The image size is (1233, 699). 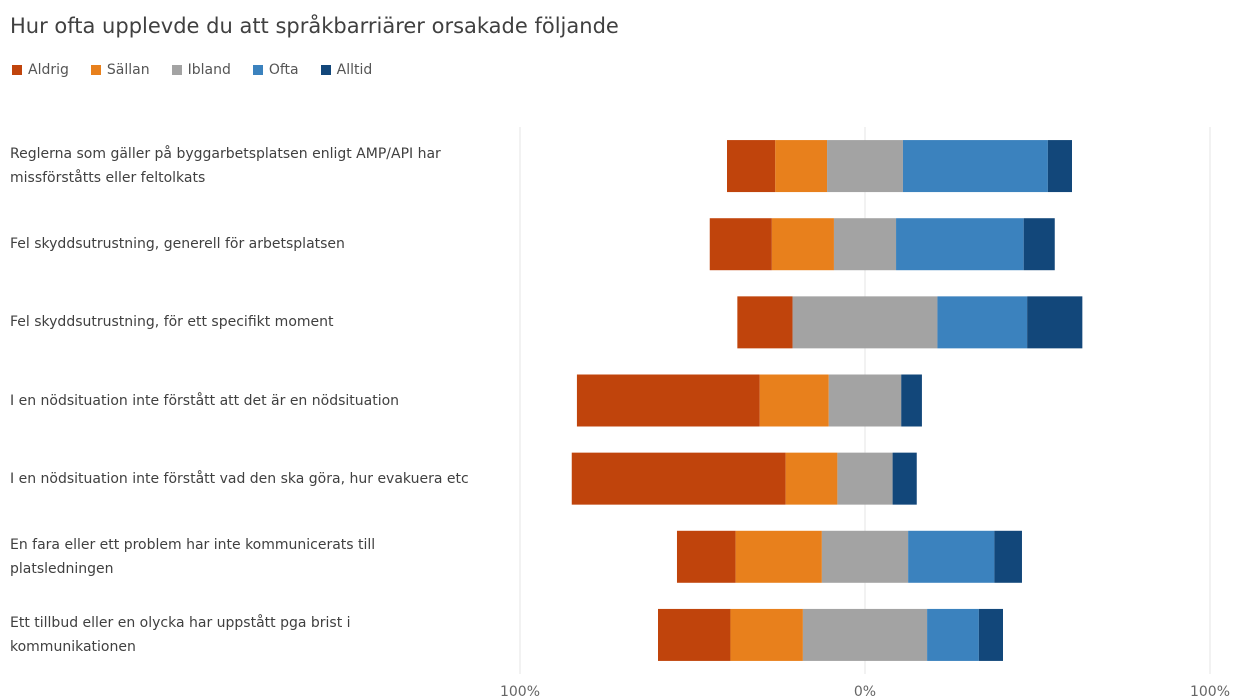 What do you see at coordinates (354, 70) in the screenshot?
I see `legend-label: Alltid` at bounding box center [354, 70].